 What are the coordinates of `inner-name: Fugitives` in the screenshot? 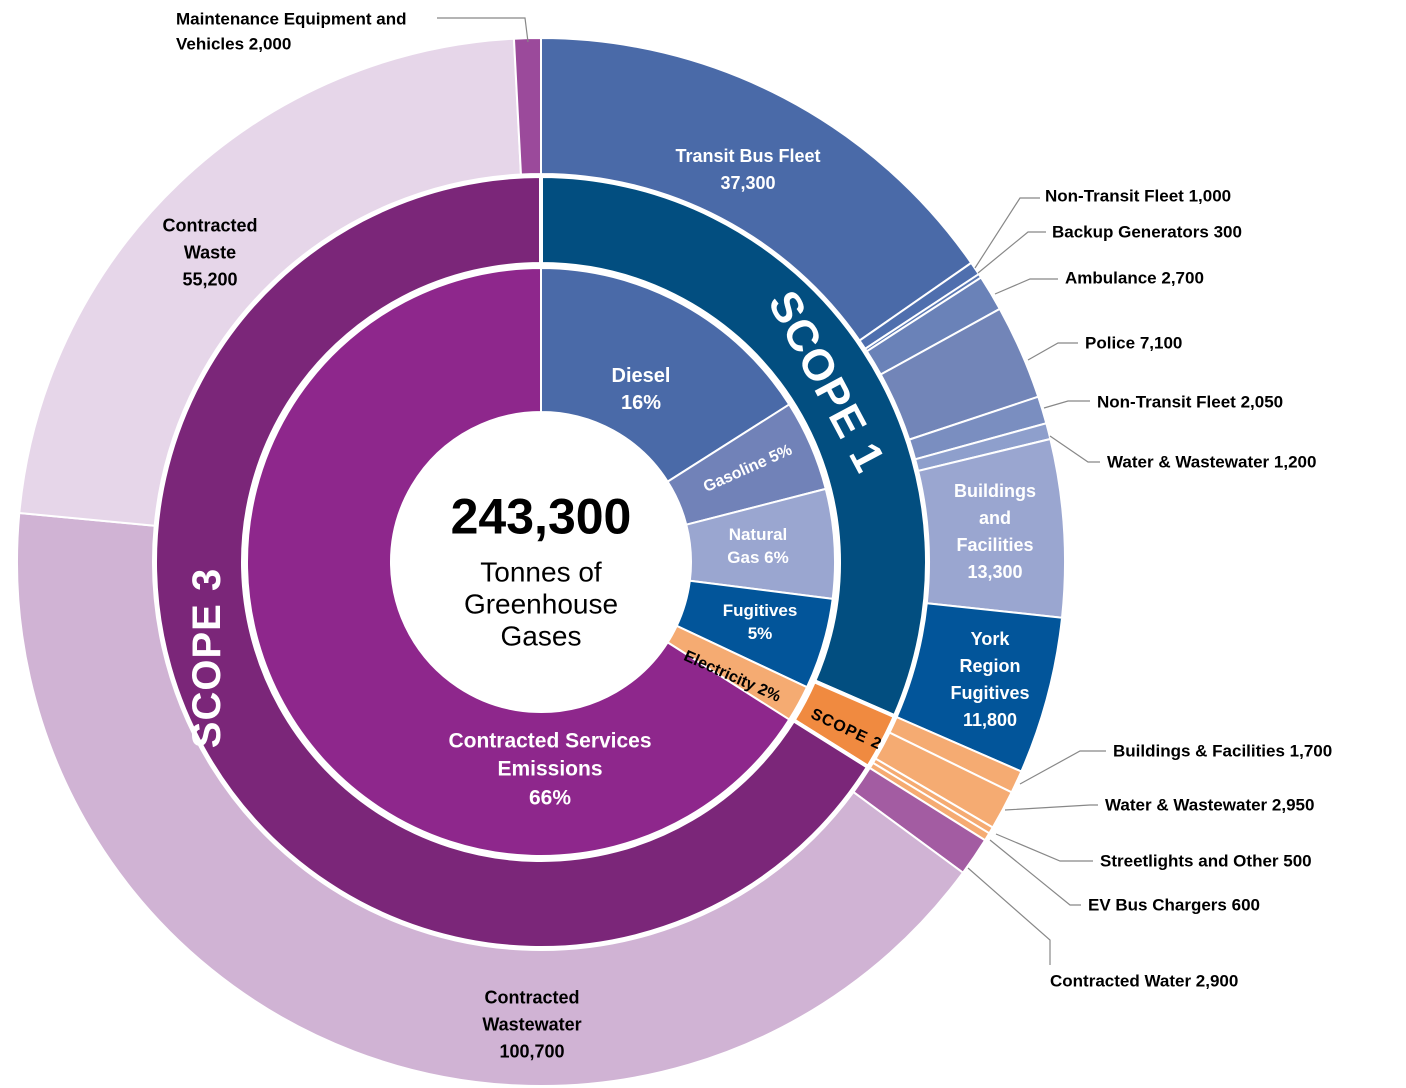 It's located at (760, 611).